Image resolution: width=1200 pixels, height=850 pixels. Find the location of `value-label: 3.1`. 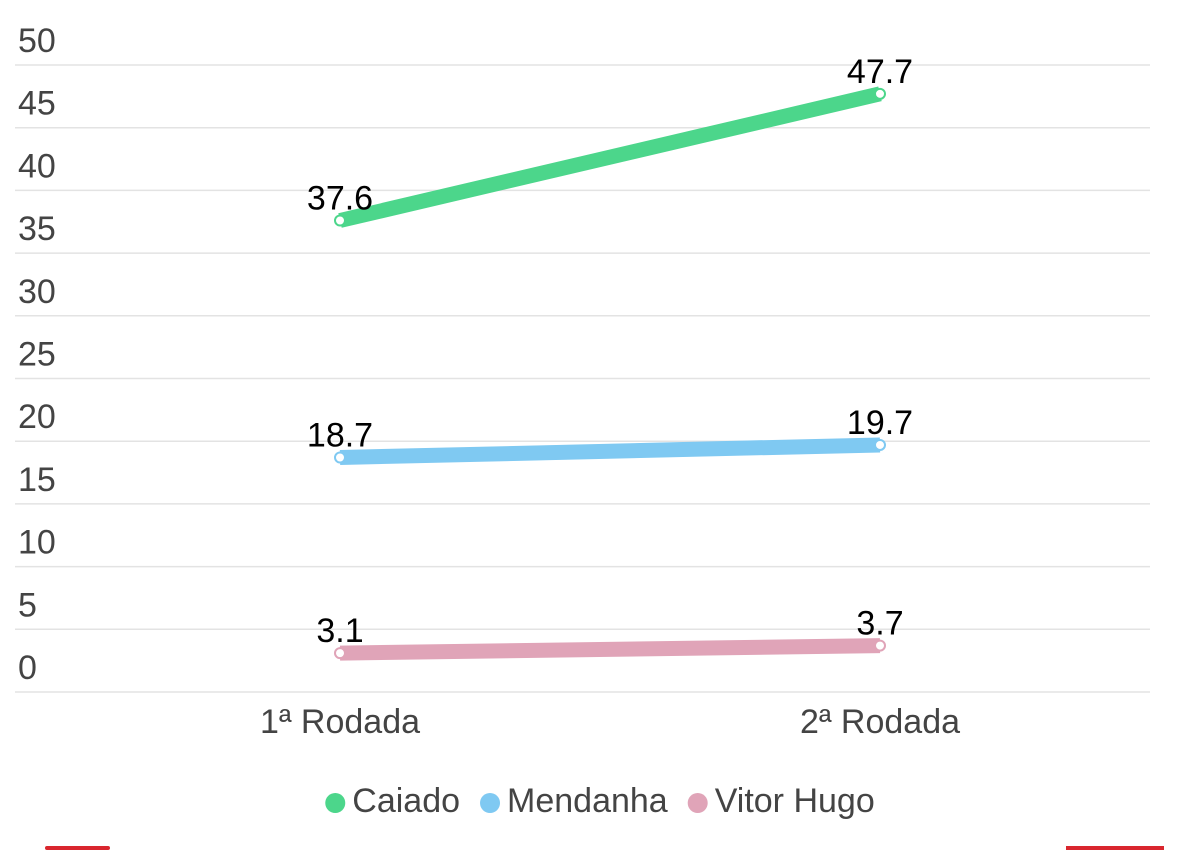

value-label: 3.1 is located at coordinates (339, 631).